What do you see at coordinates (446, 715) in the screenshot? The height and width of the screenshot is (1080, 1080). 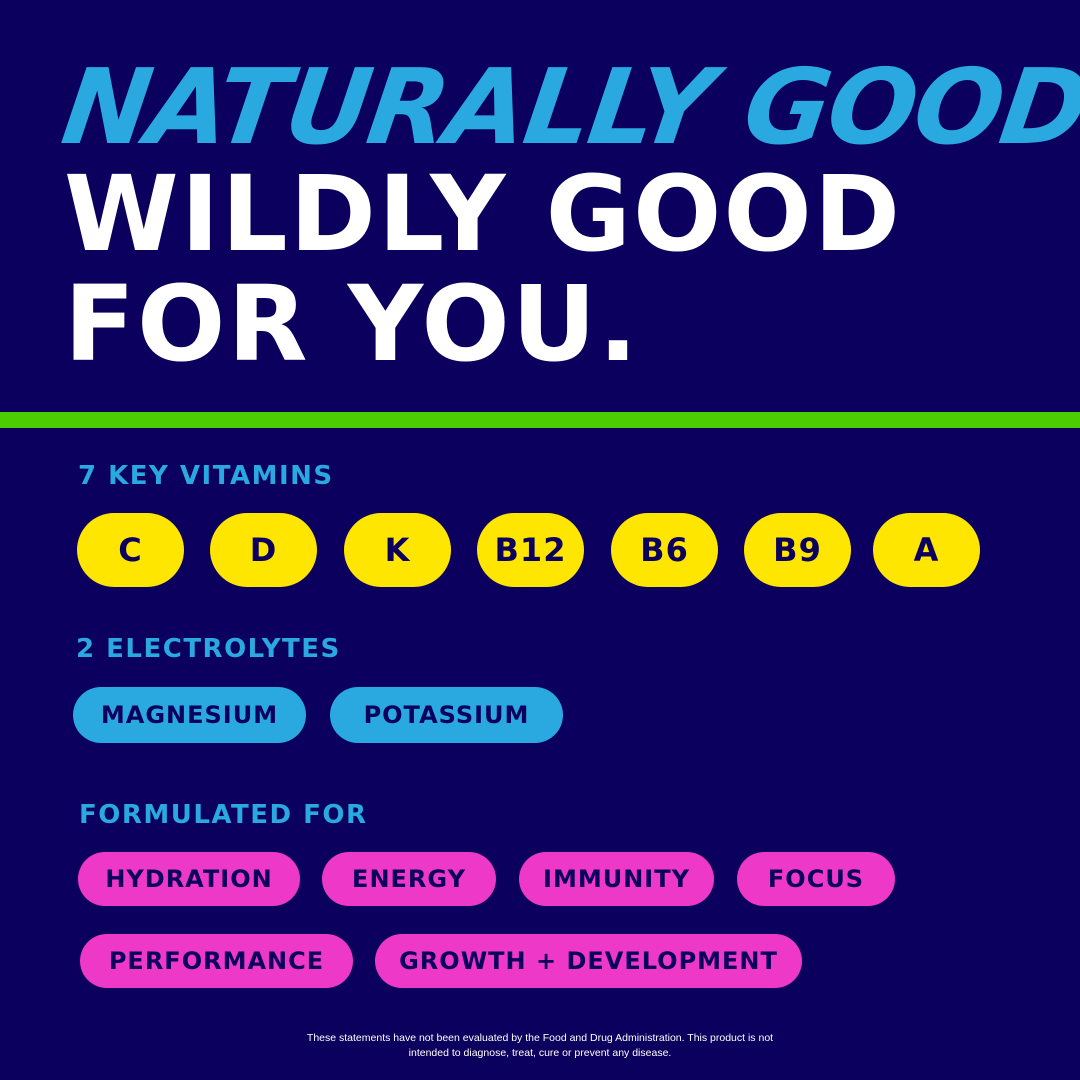 I see `electrolyte-pill: POTASSIUM` at bounding box center [446, 715].